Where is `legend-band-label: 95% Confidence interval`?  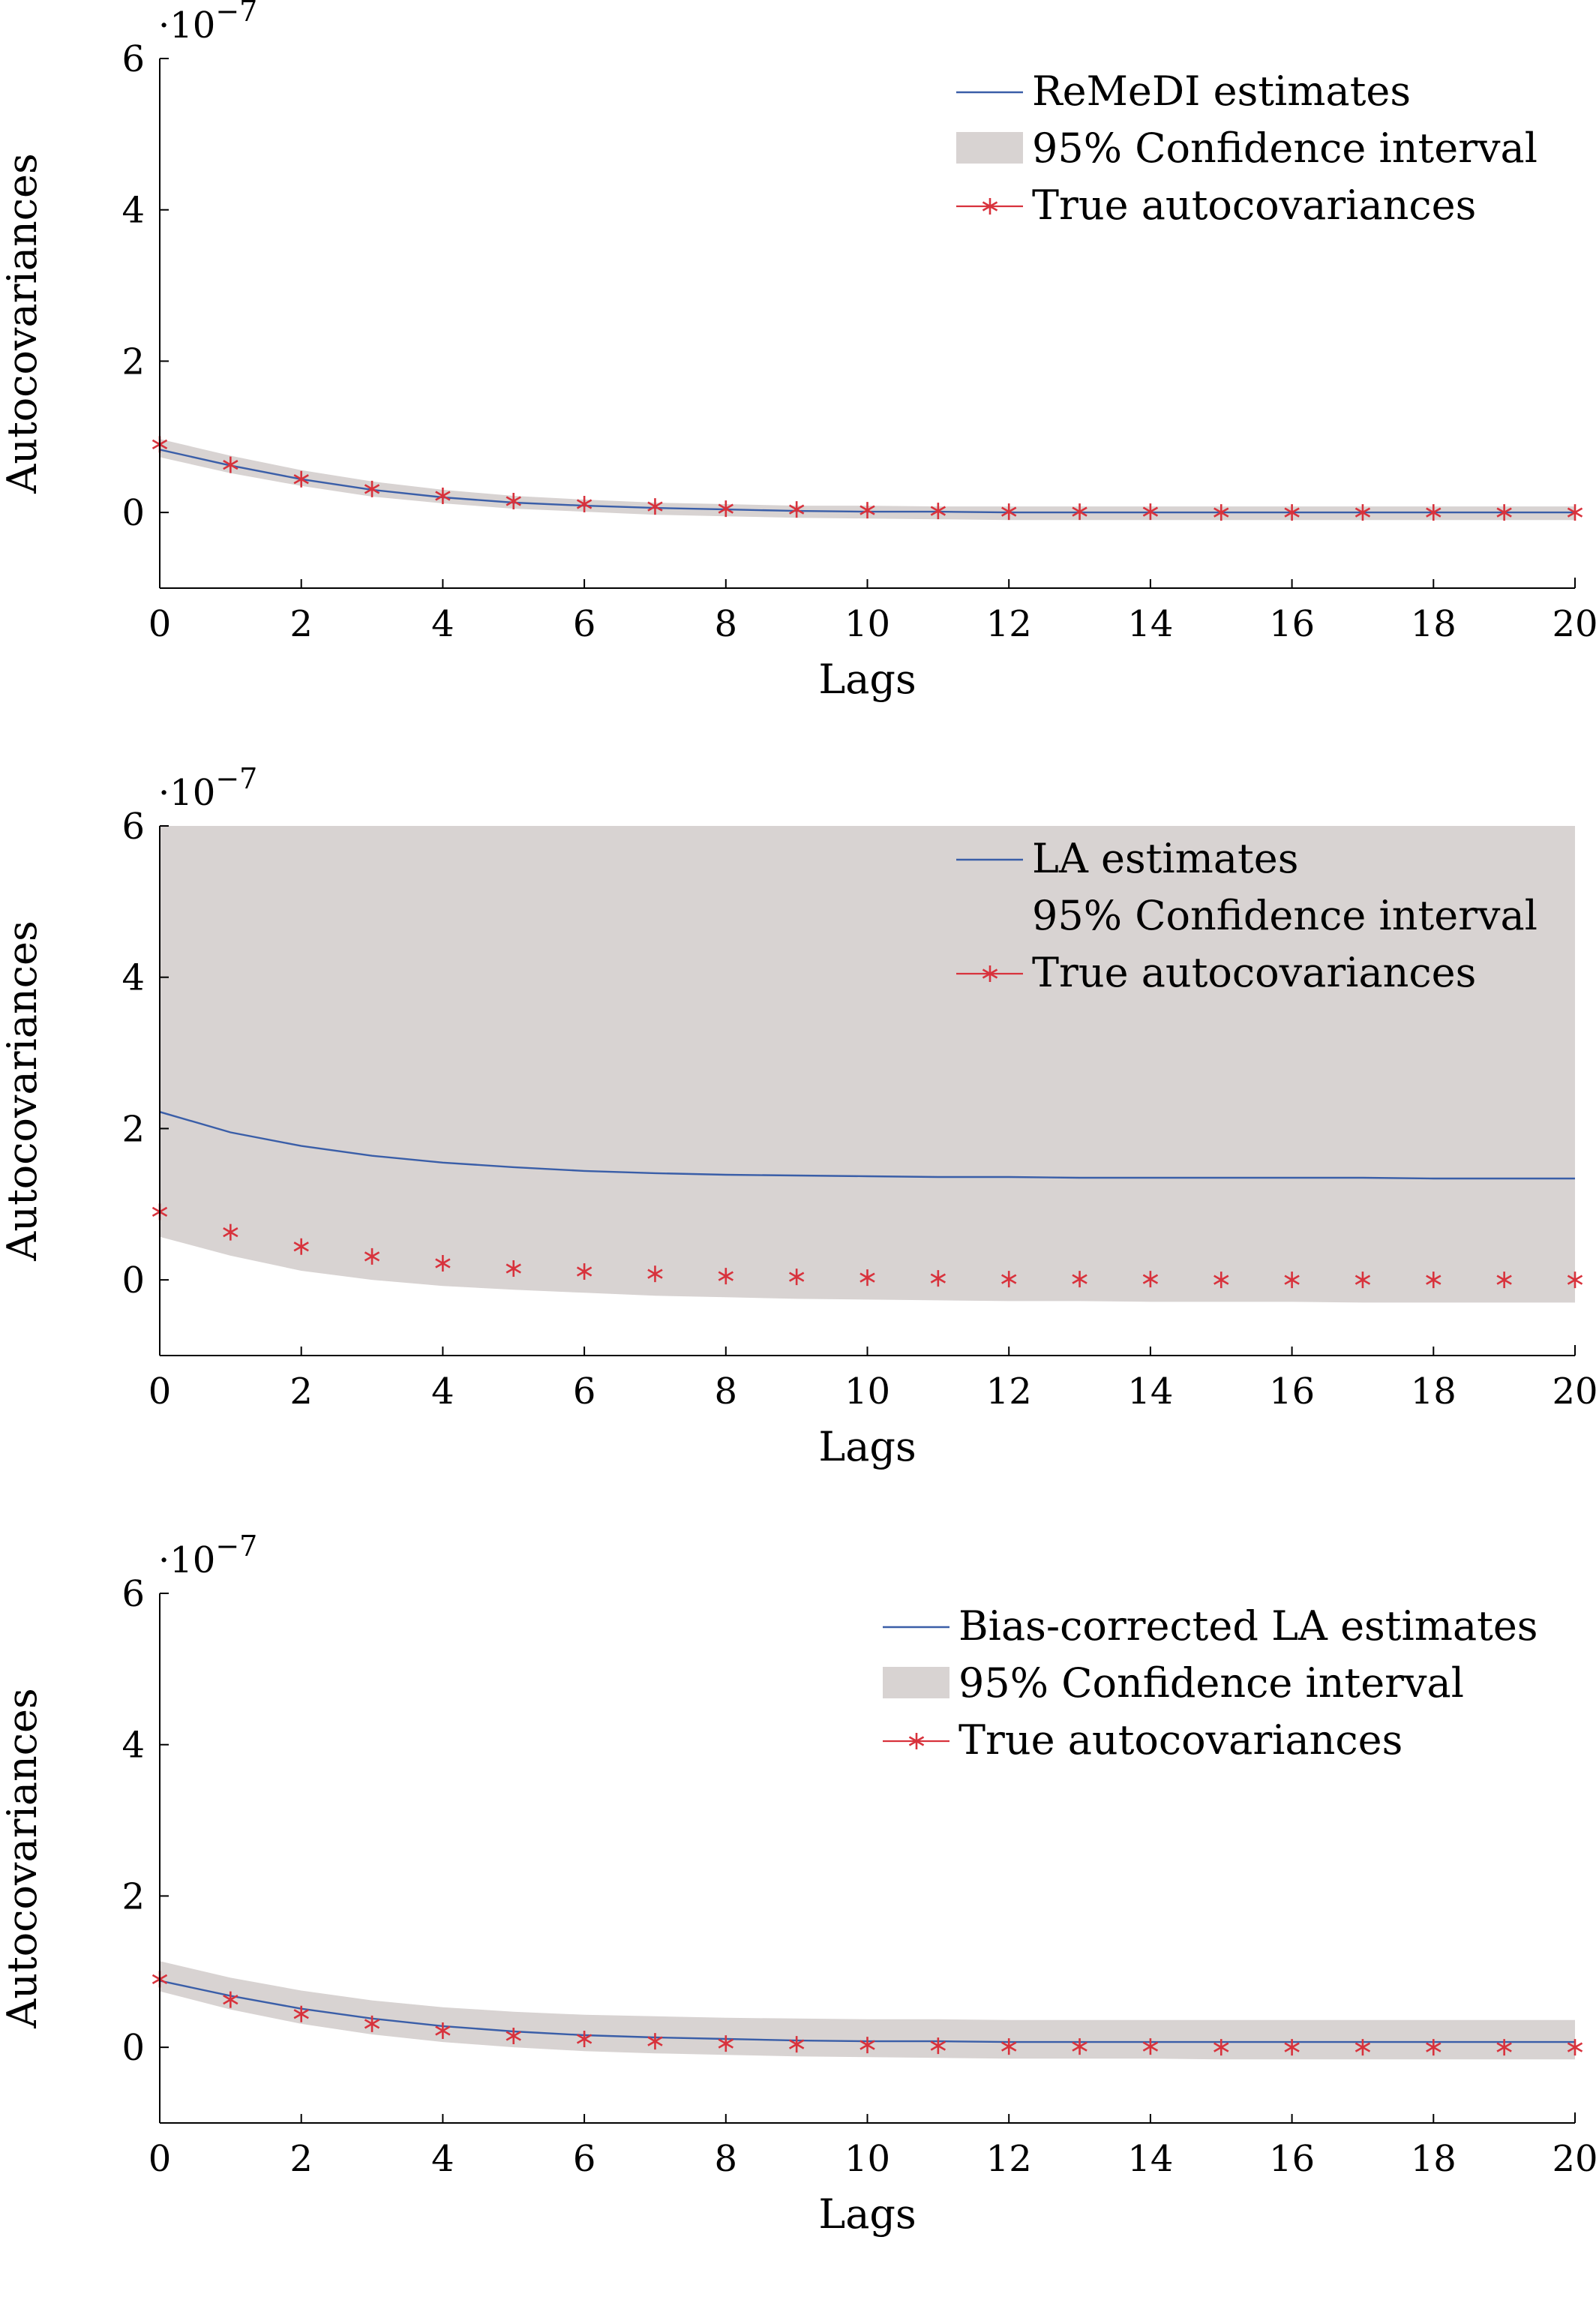
legend-band-label: 95% Confidence interval is located at coordinates (1285, 148).